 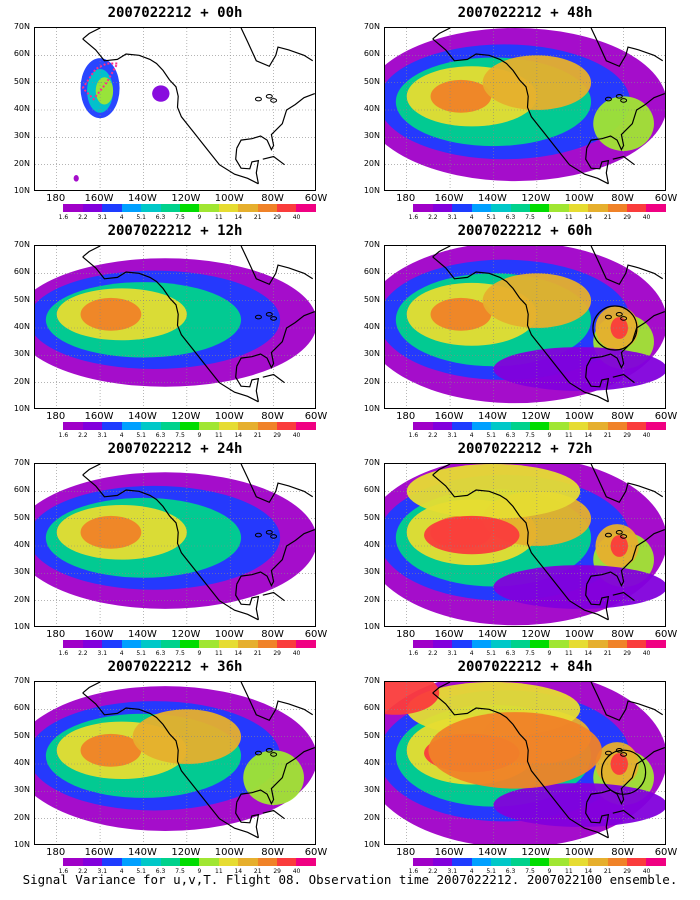 What do you see at coordinates (371, 381) in the screenshot?
I see `latitude-label: 20N` at bounding box center [371, 381].